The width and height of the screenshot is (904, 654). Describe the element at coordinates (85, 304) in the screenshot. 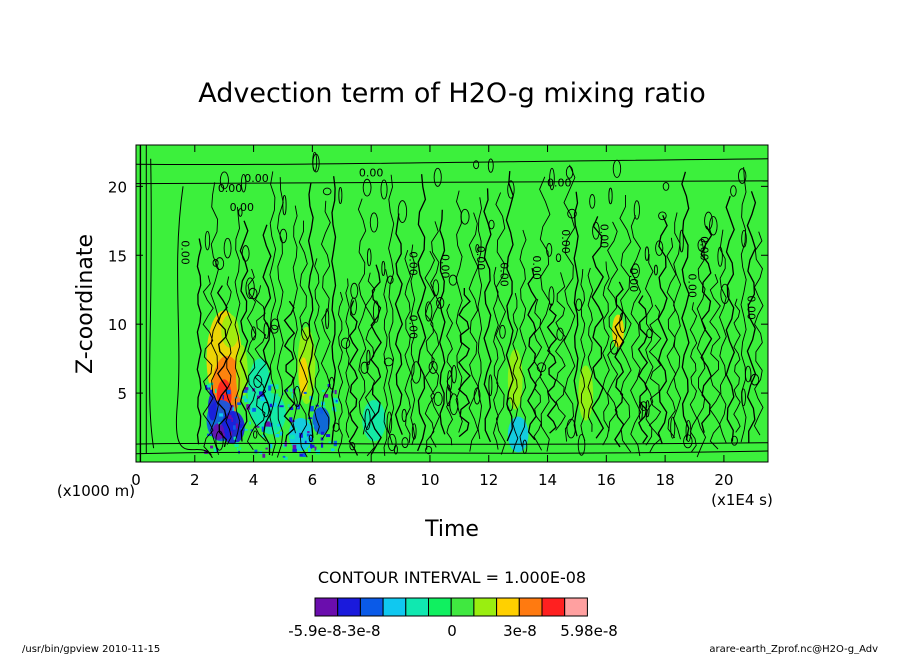

I see `y-axis-label: Z-coordinate` at that location.